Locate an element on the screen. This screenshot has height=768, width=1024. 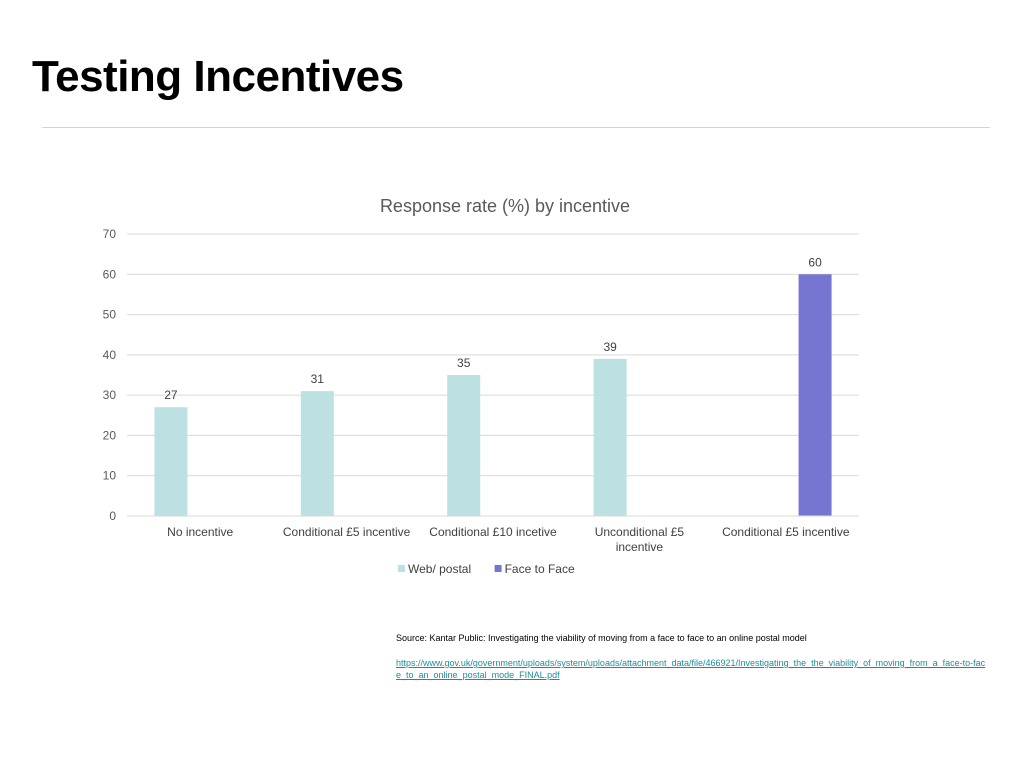
data-label: 35 is located at coordinates (464, 363).